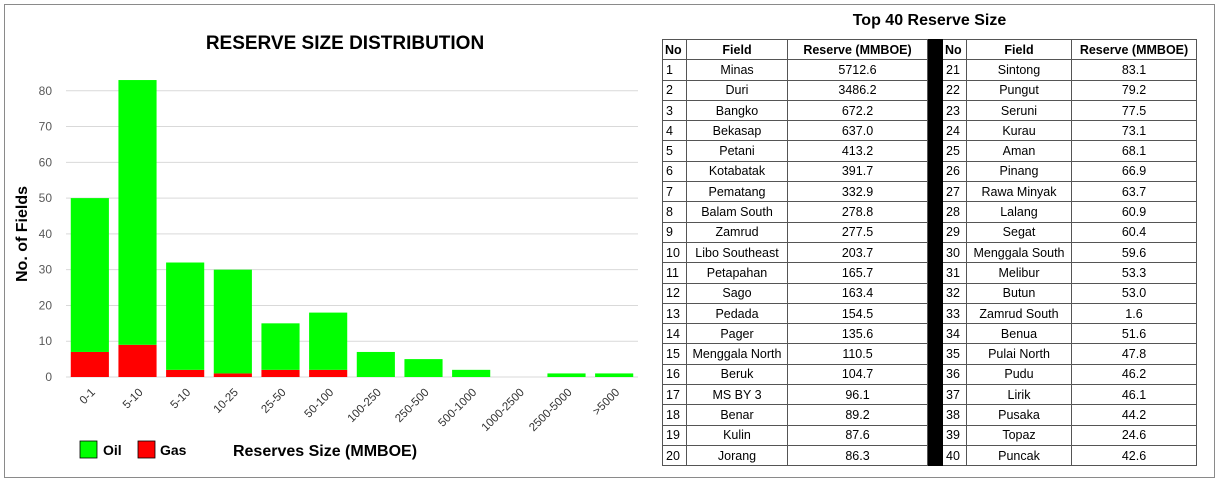 This screenshot has width=1221, height=488. Describe the element at coordinates (1134, 90) in the screenshot. I see `row-reserve: 79.2` at that location.